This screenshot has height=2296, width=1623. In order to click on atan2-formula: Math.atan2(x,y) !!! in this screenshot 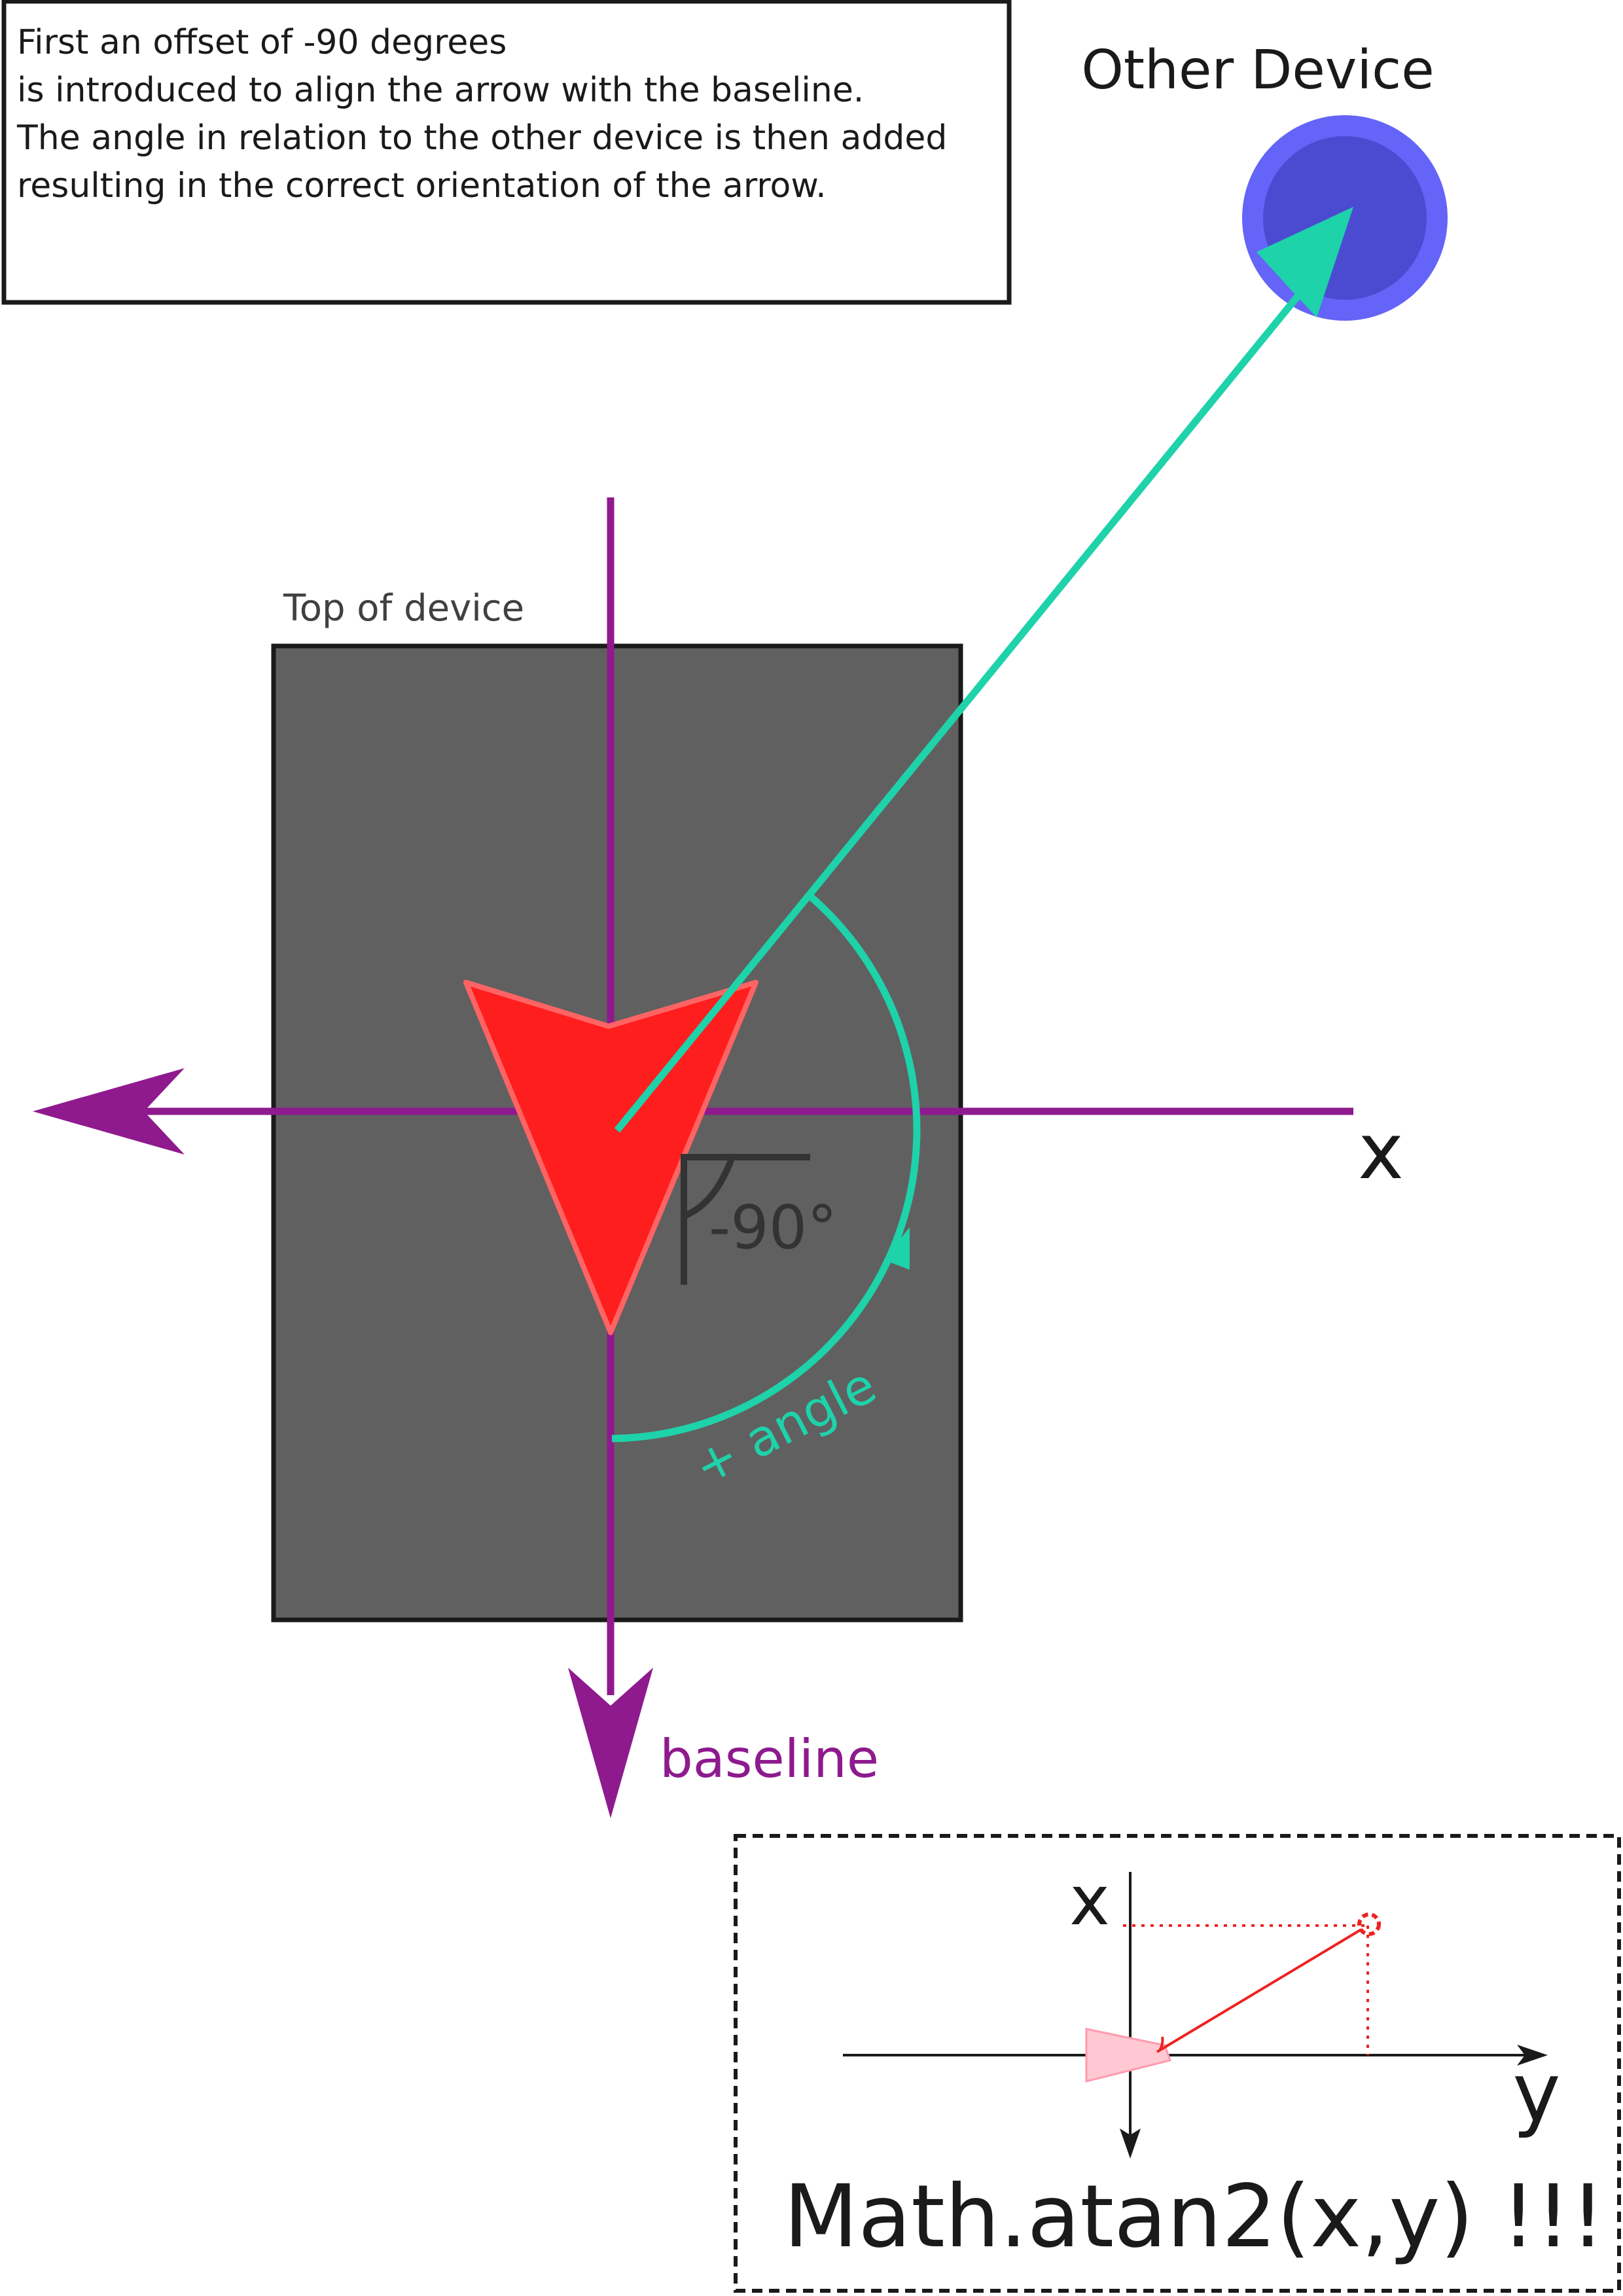, I will do `click(1194, 2216)`.